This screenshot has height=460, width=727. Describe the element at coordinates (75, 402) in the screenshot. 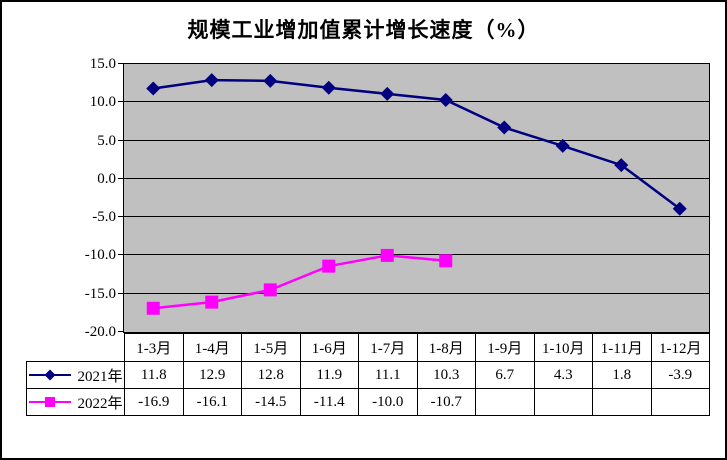

I see `legend-cell: 2022年` at that location.